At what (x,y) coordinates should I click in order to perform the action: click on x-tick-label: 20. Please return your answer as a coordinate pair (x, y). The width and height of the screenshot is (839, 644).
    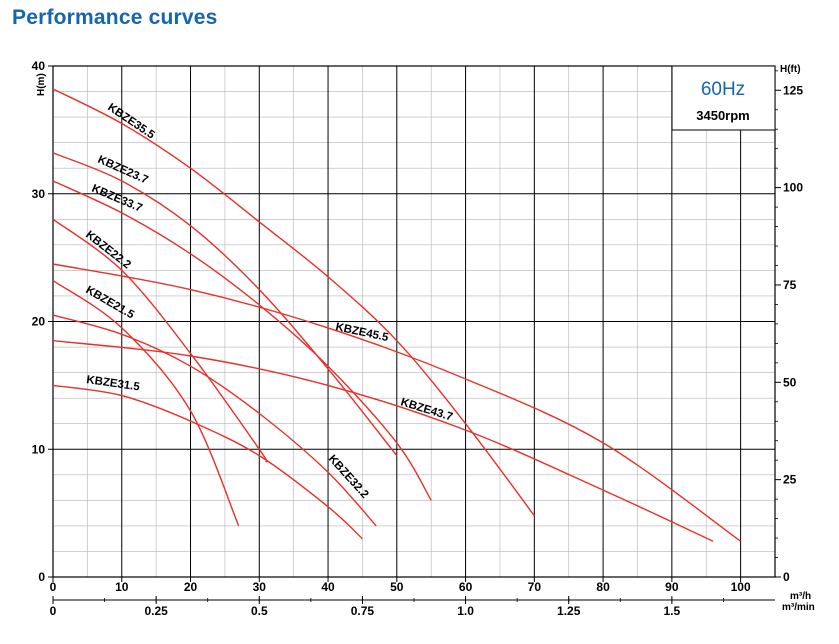
    Looking at the image, I should click on (191, 587).